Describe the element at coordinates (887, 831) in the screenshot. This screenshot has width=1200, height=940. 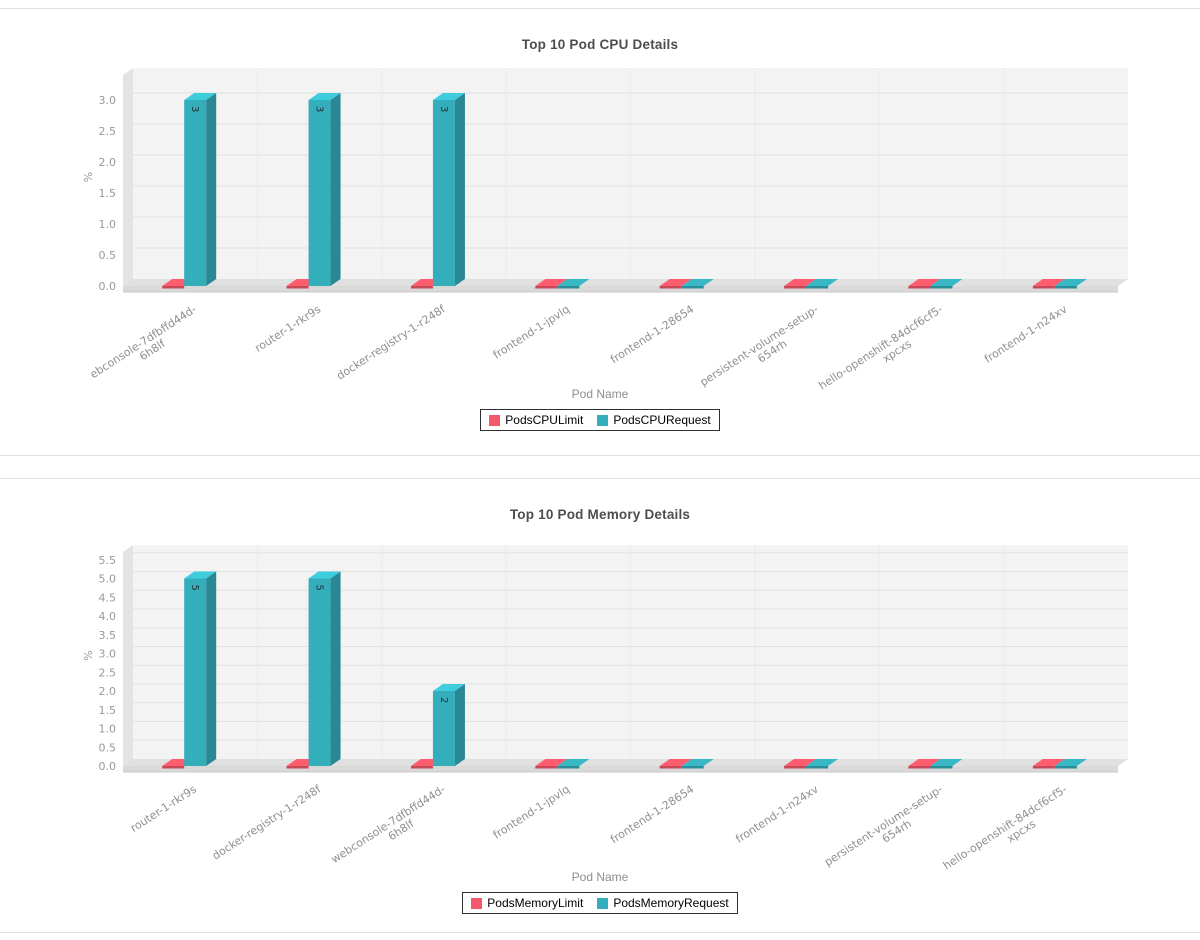
I see `category-label-6: persistent-volume-setup-654rh` at that location.